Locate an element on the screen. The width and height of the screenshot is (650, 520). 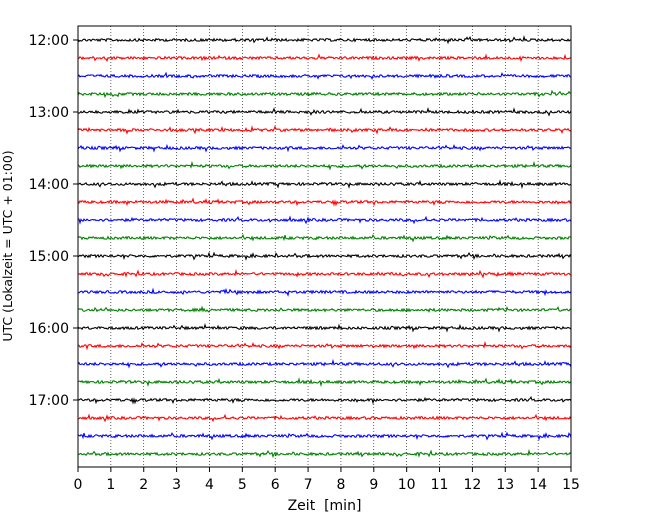
y-axis-label: UTC (Lokalzeit = UTC + 01:00) is located at coordinates (7, 245).